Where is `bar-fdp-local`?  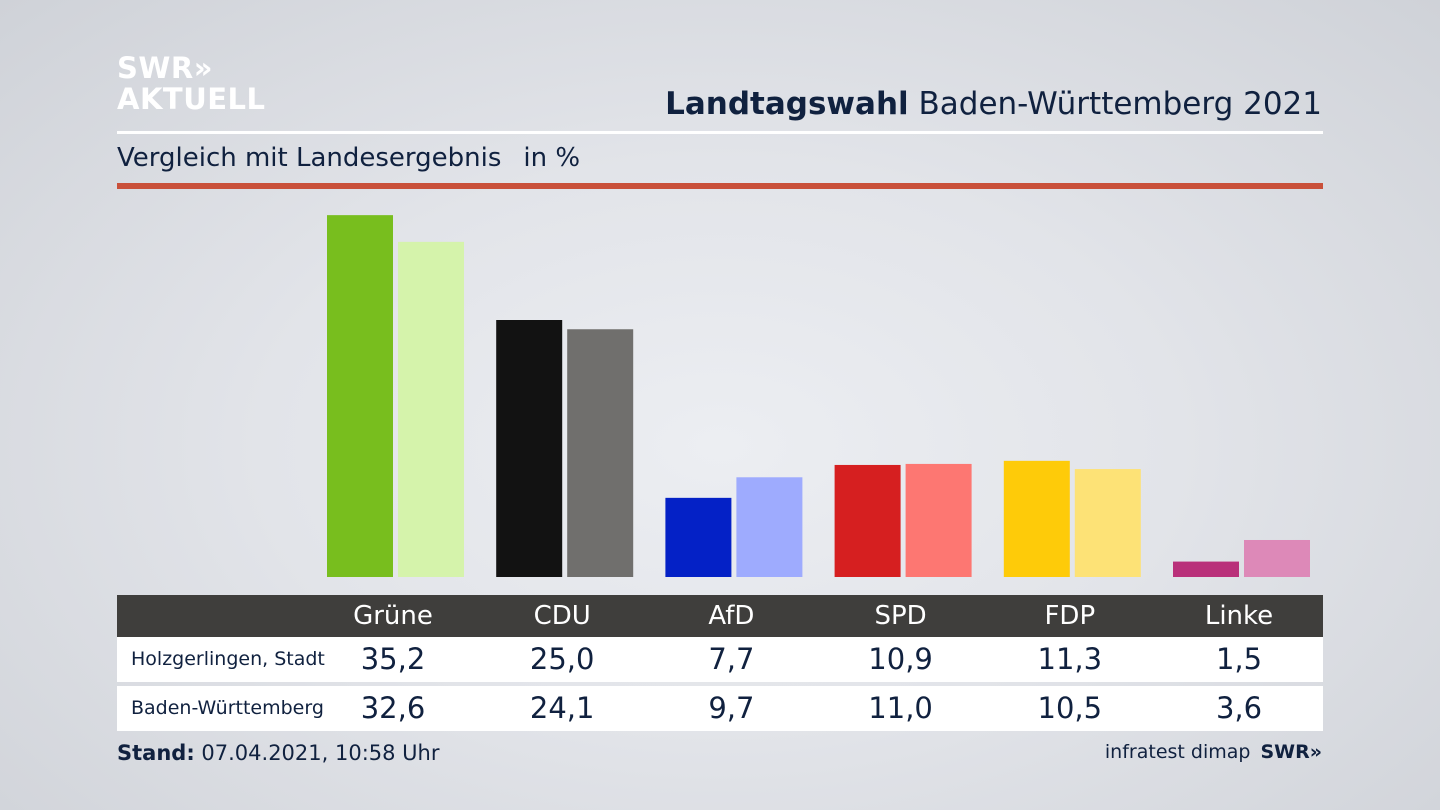 bar-fdp-local is located at coordinates (1036, 518).